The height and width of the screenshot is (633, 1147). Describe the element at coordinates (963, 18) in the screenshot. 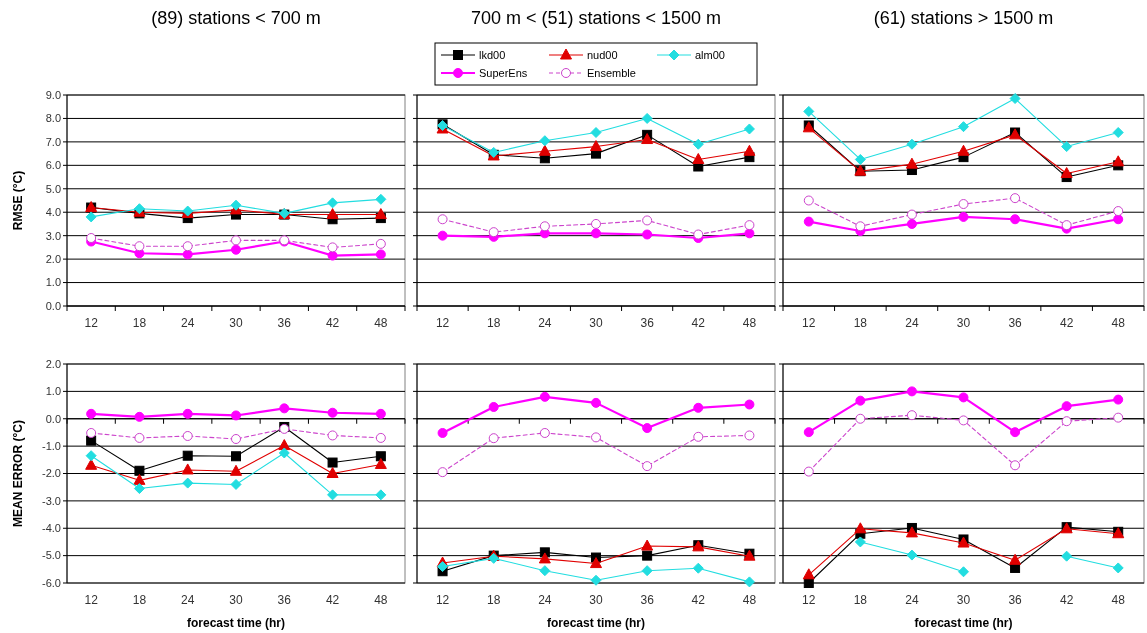

I see `chart-title: (61) stations > 1500 m` at that location.